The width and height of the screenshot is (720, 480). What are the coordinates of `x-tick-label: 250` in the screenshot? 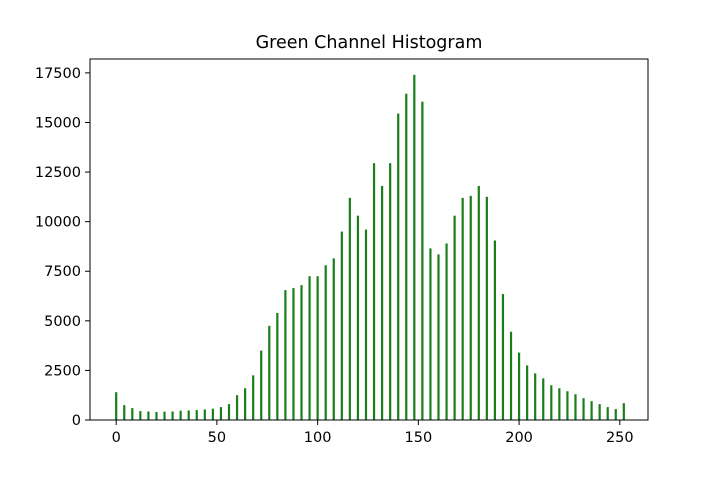 It's located at (620, 438).